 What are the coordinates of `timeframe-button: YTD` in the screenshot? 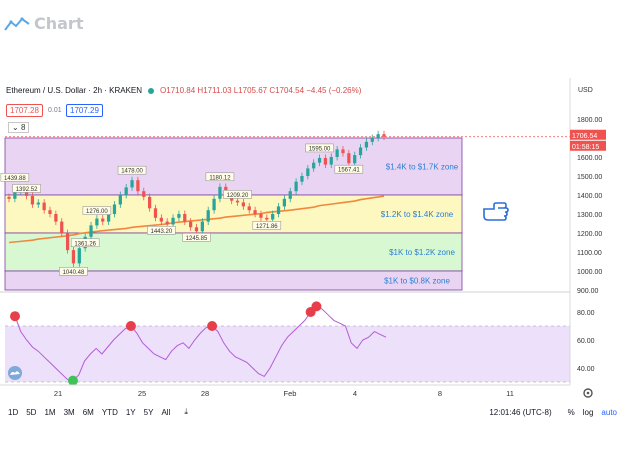 It's located at (109, 412).